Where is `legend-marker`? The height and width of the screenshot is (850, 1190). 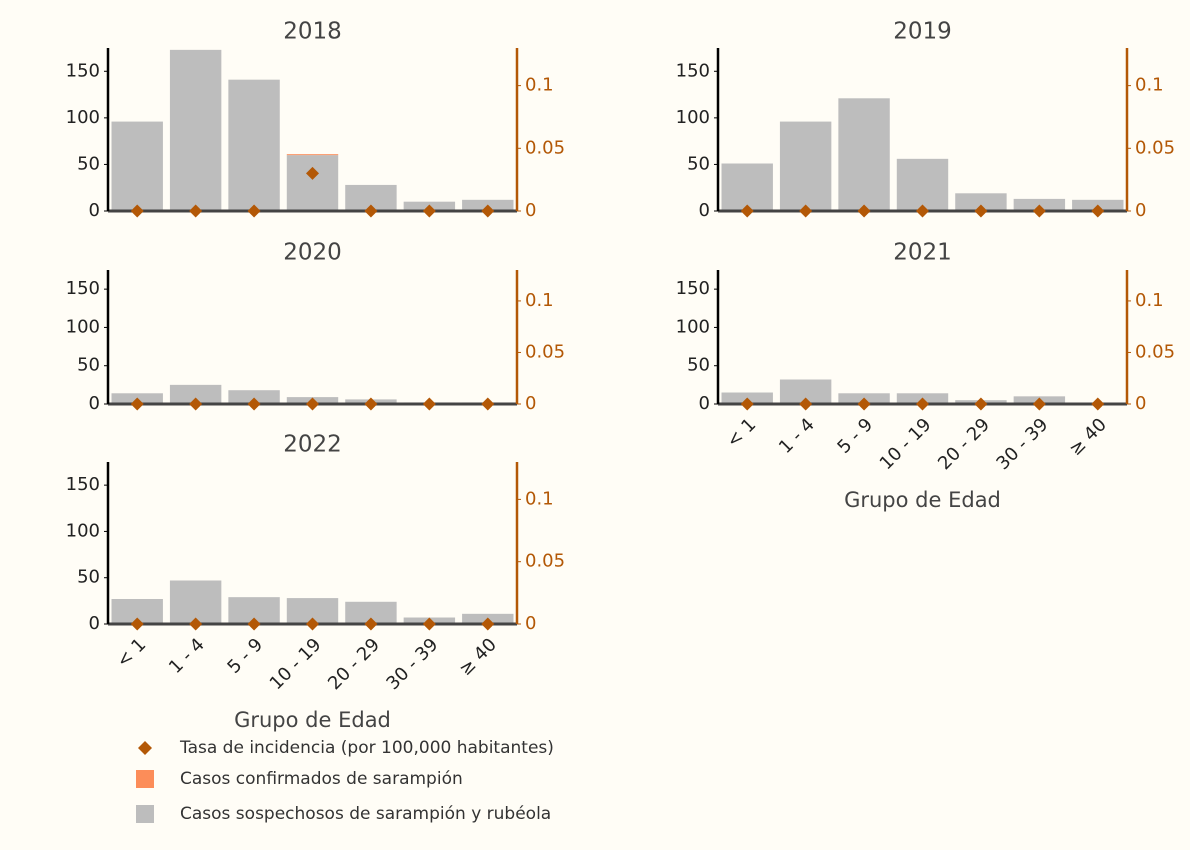 legend-marker is located at coordinates (145, 748).